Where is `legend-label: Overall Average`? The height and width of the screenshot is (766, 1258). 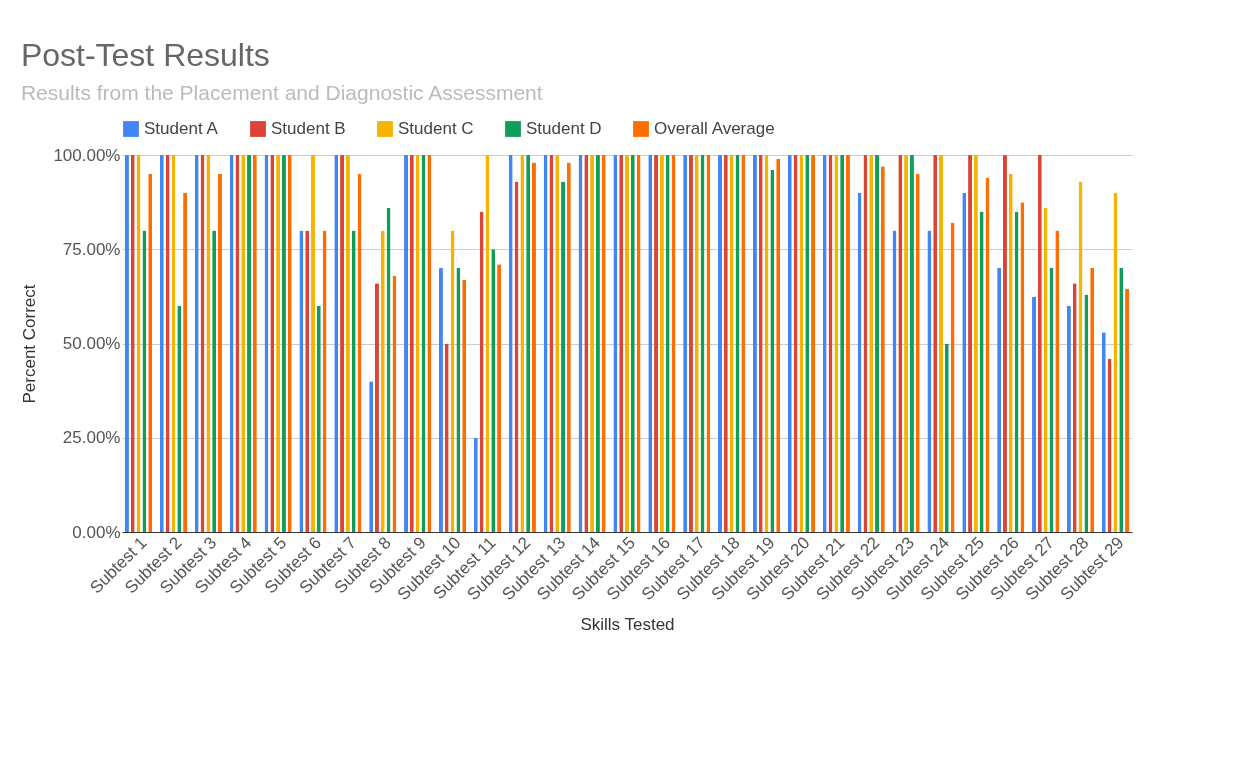 legend-label: Overall Average is located at coordinates (714, 128).